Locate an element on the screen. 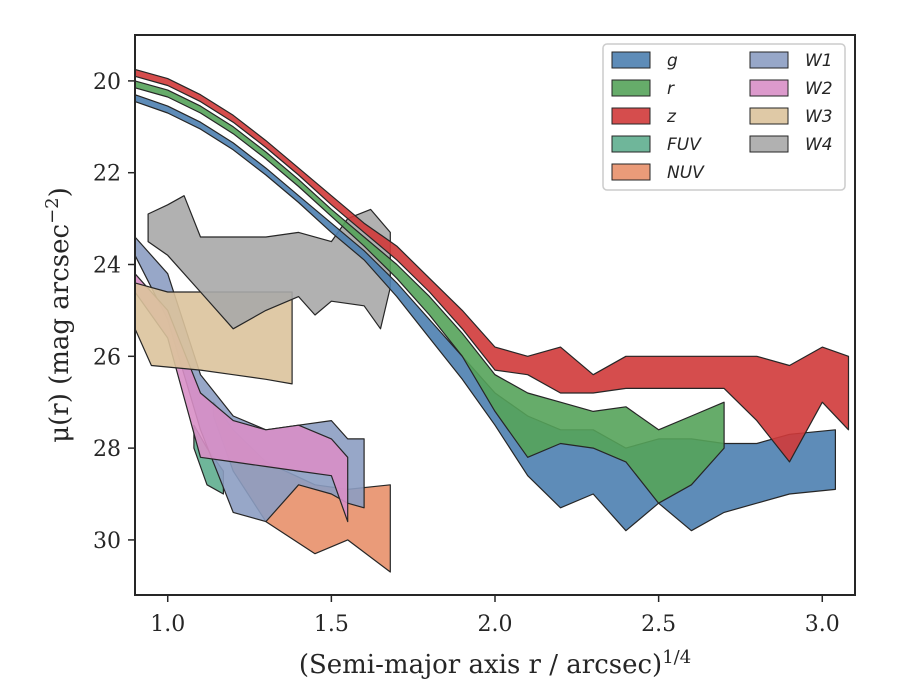 This screenshot has width=900, height=700. x-tick-label: 3.0 is located at coordinates (822, 624).